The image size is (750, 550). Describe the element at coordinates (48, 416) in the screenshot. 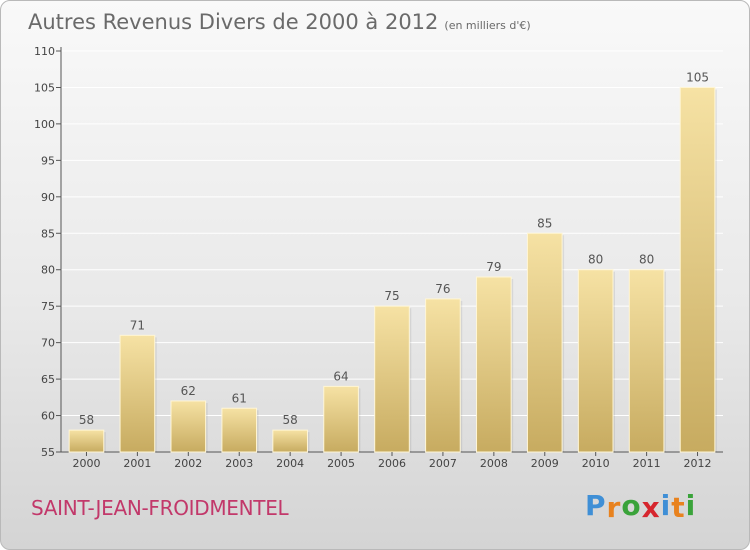

I see `y-tick-label-60: 60` at that location.